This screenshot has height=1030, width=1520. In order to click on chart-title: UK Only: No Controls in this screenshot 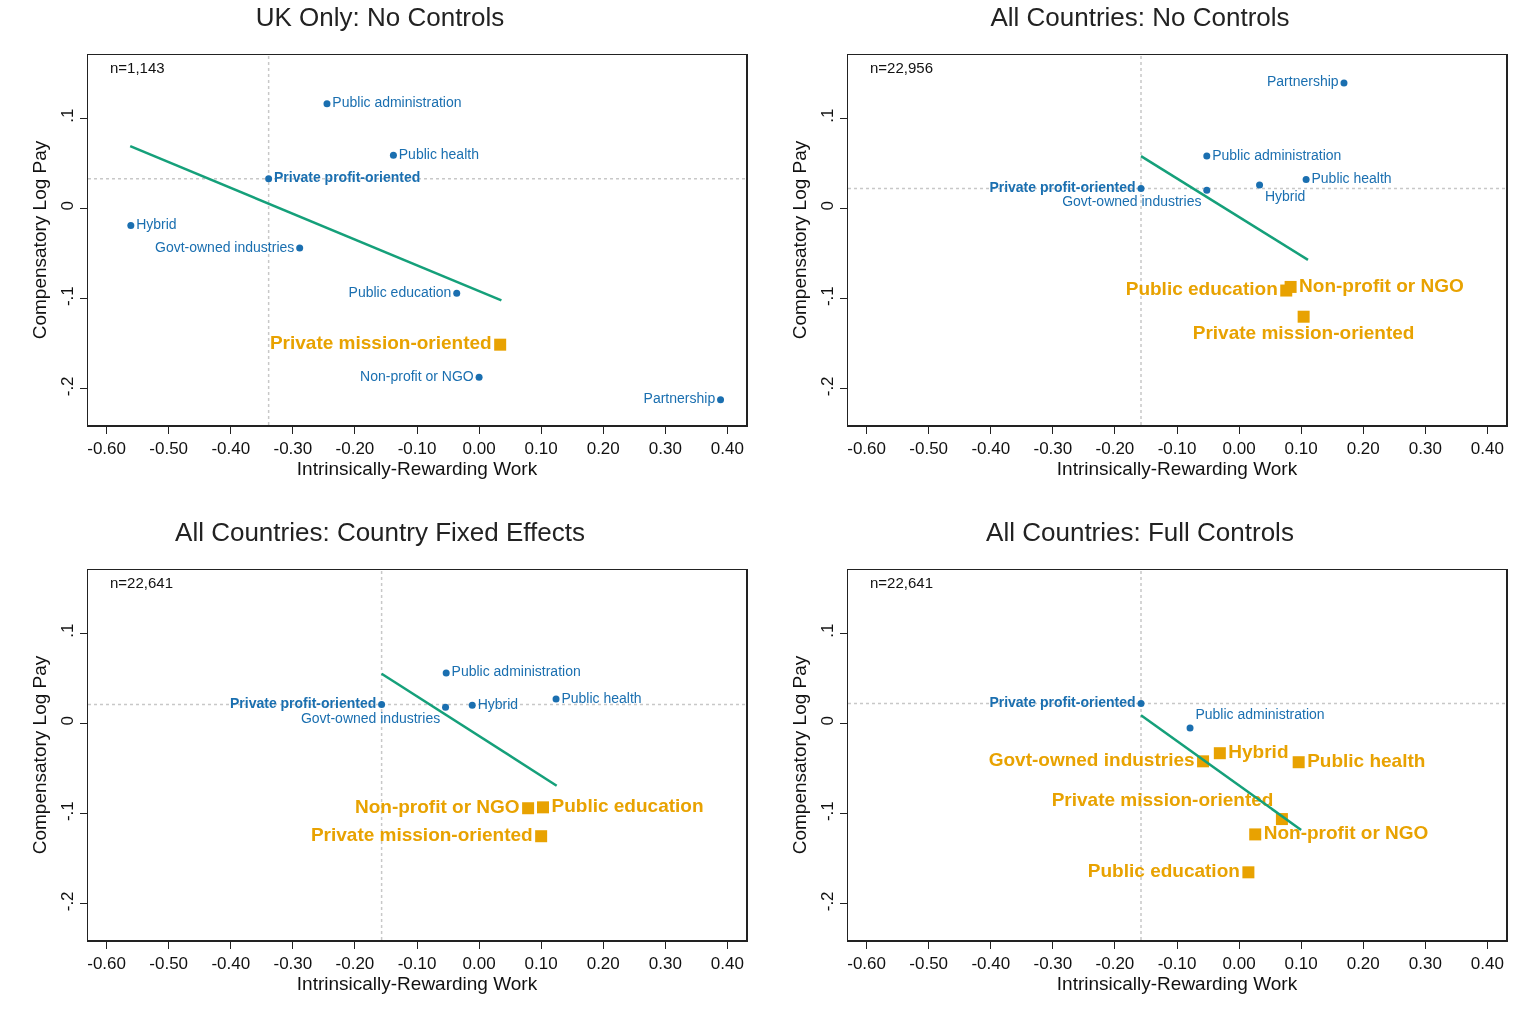, I will do `click(380, 16)`.